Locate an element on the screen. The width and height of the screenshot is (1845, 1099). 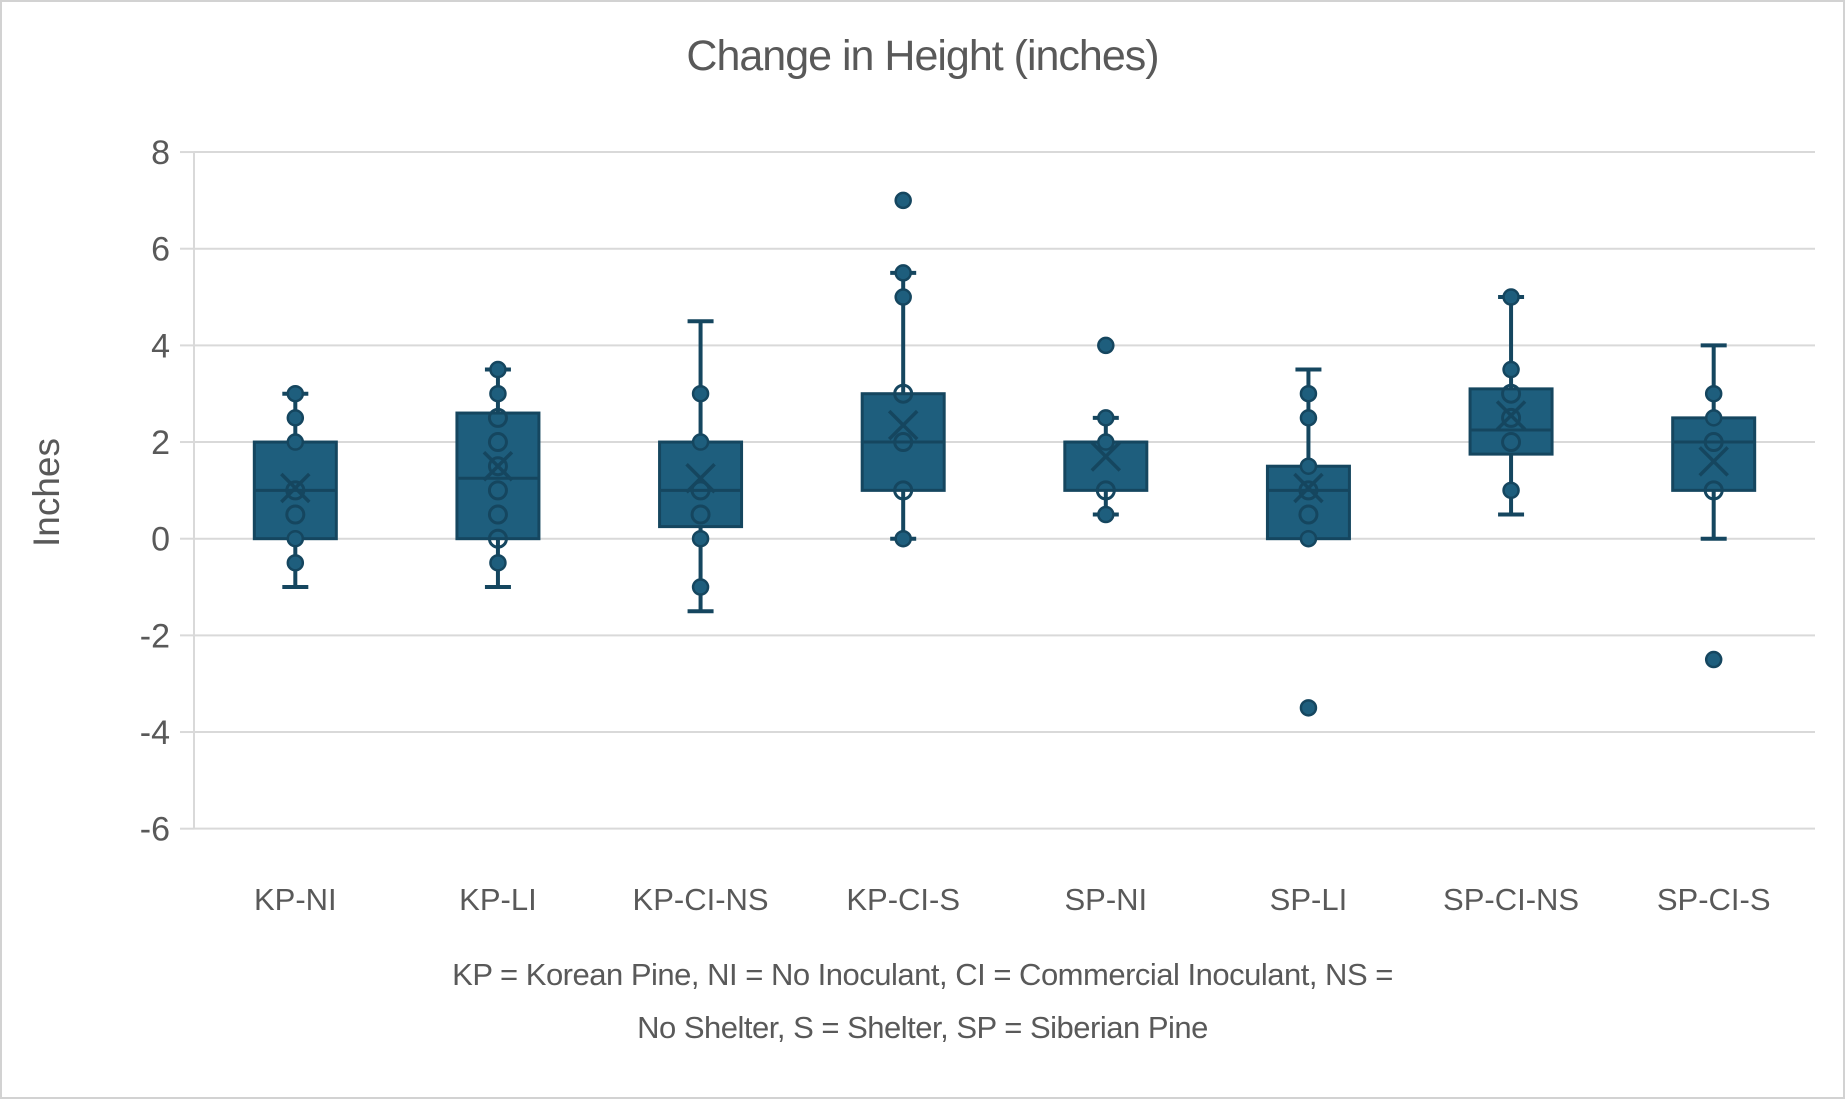
x-category-label: SP-LI is located at coordinates (1309, 899).